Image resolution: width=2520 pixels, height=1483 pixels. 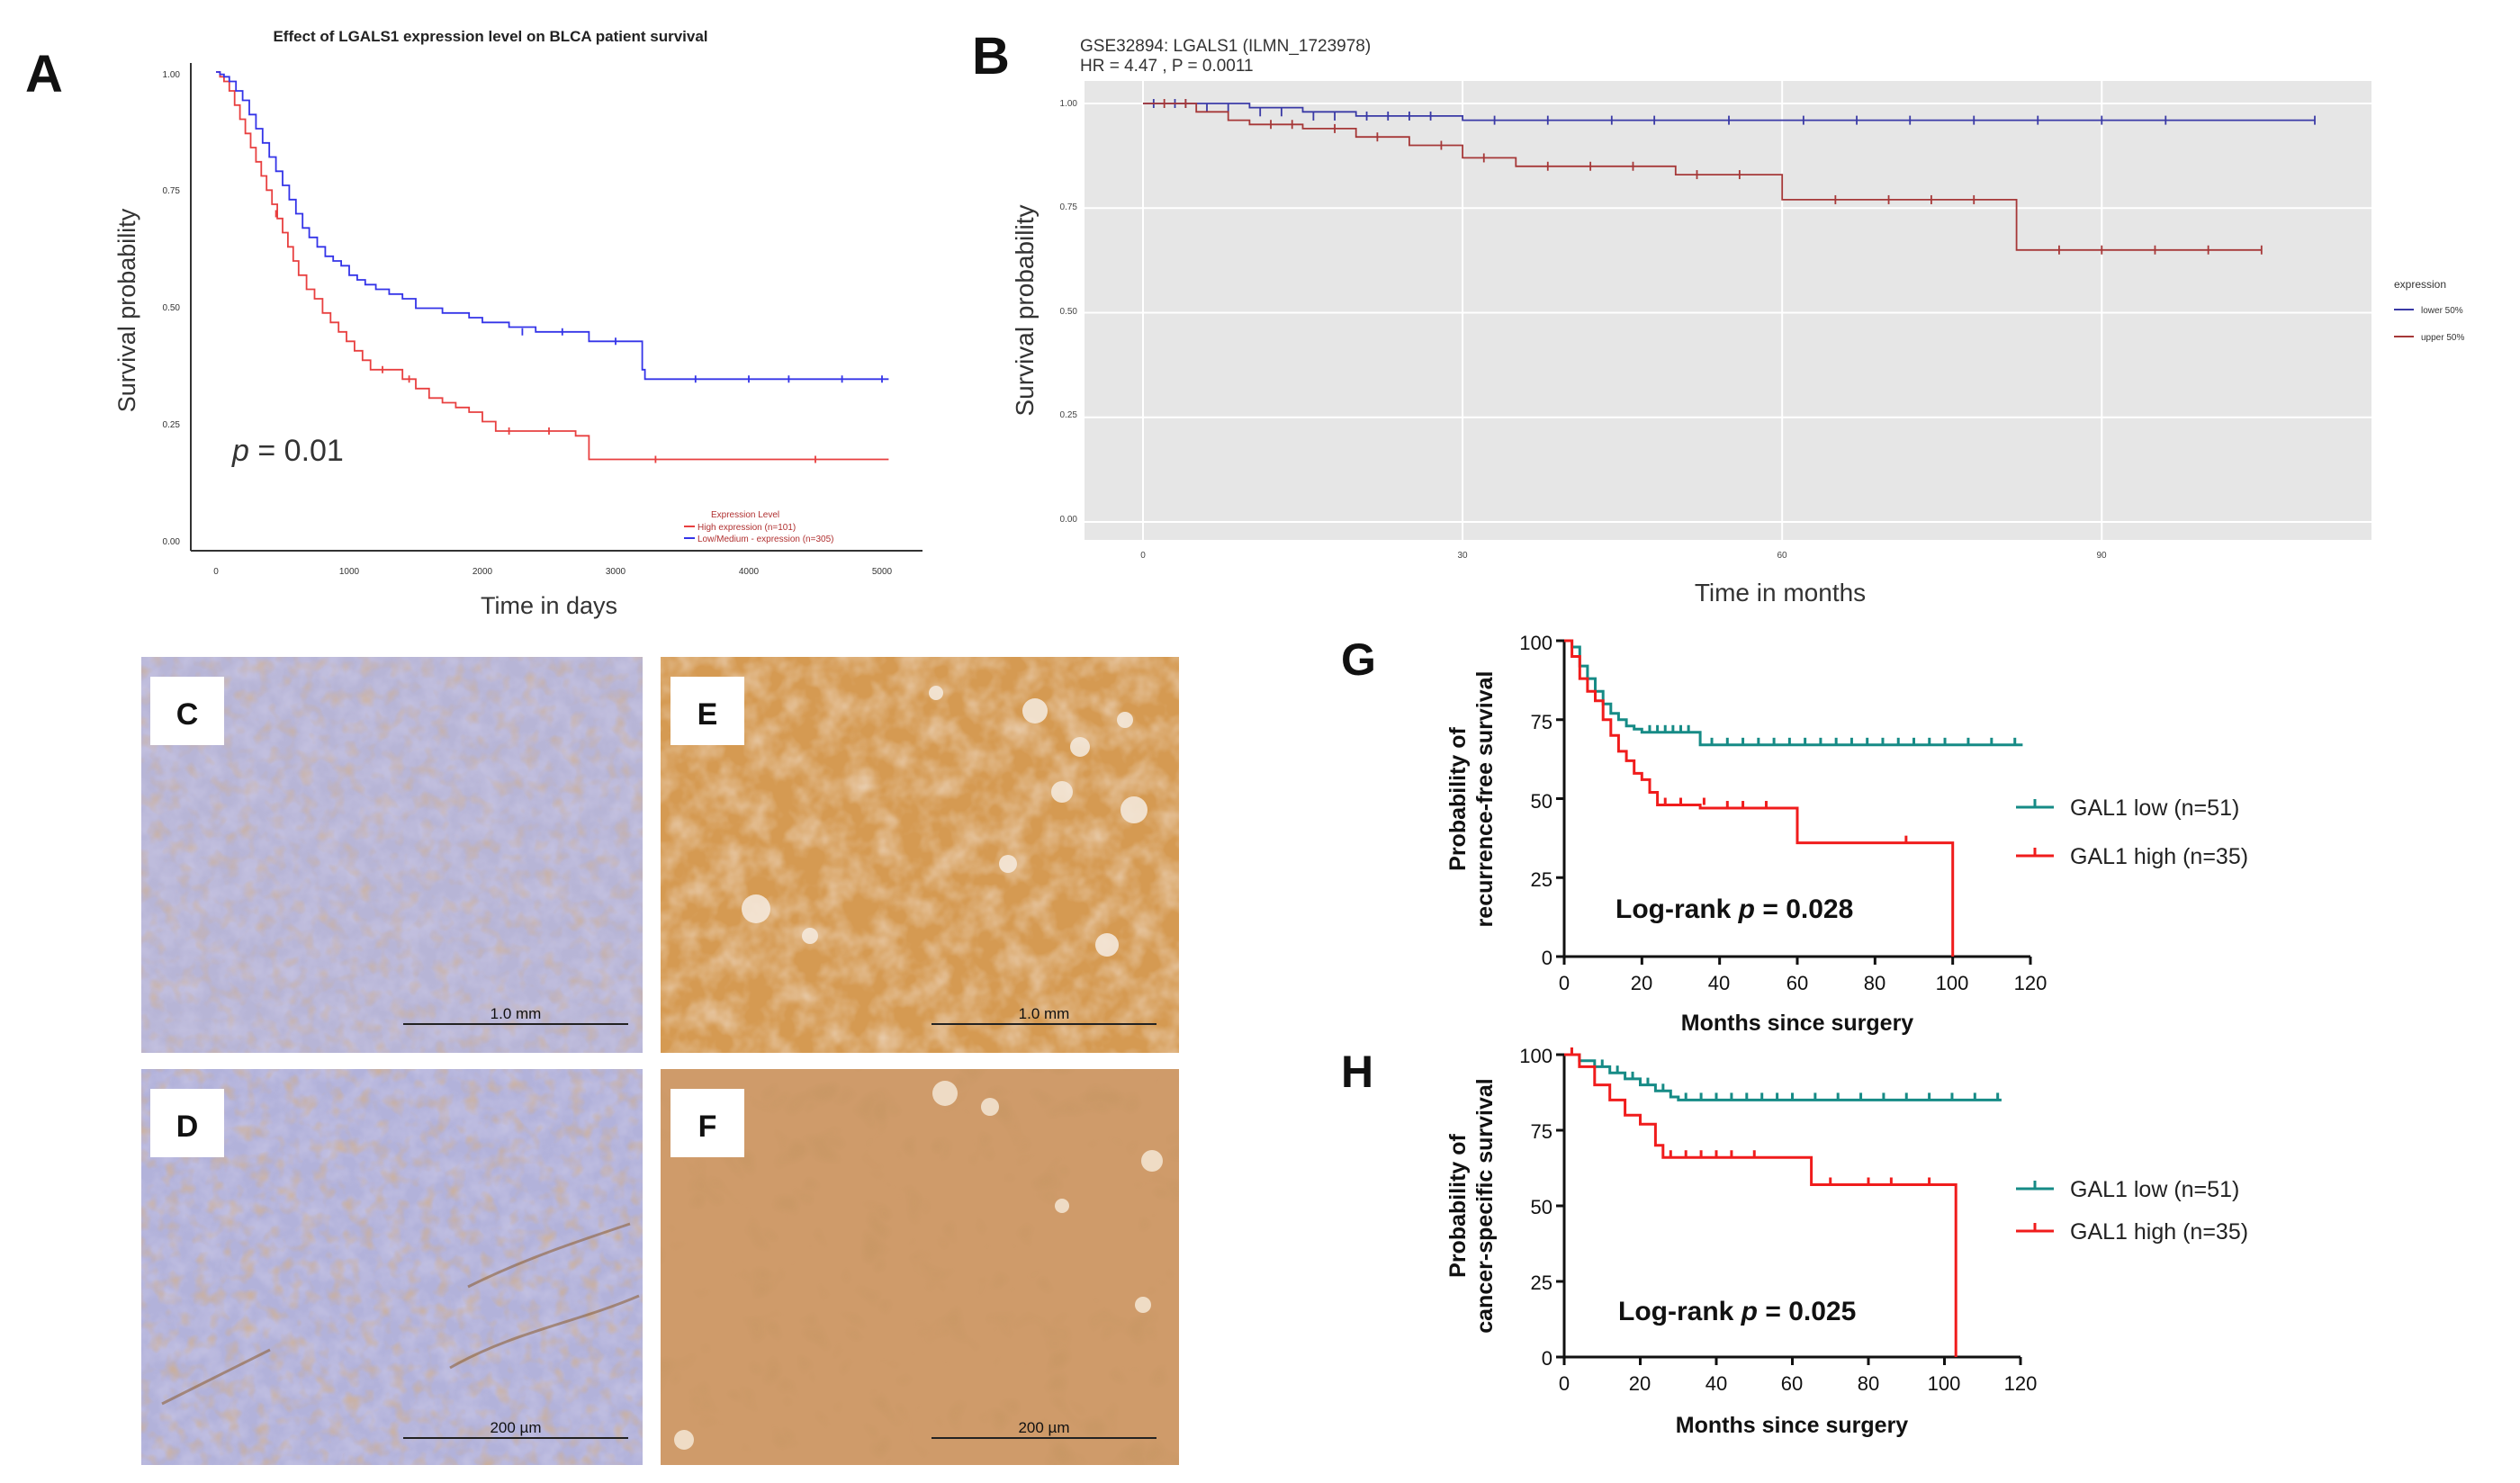 I want to click on y-axis-label-g-line1: Probability of, so click(x=1458, y=798).